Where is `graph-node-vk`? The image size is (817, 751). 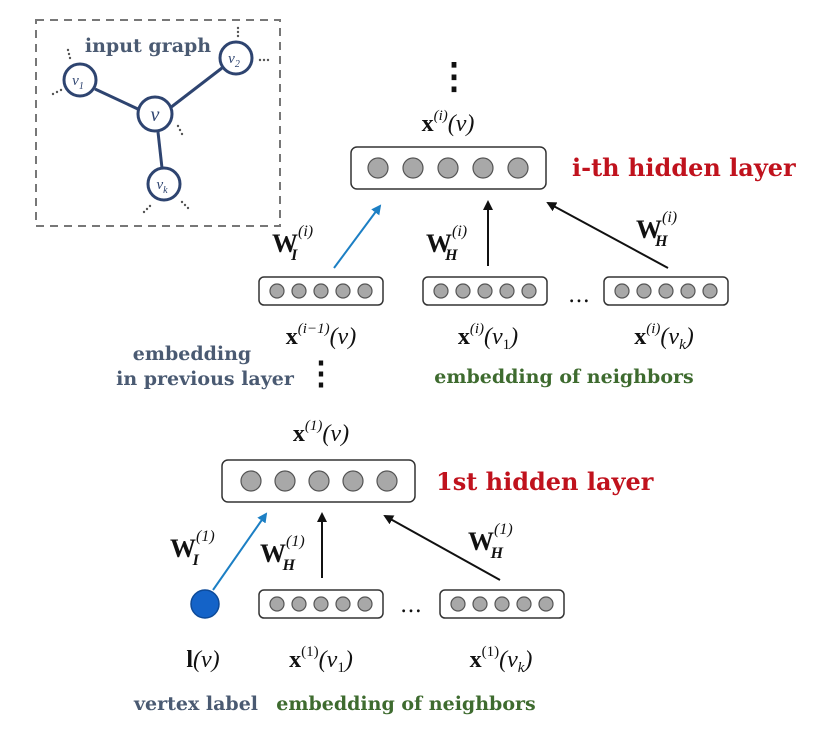
graph-node-vk is located at coordinates (164, 184).